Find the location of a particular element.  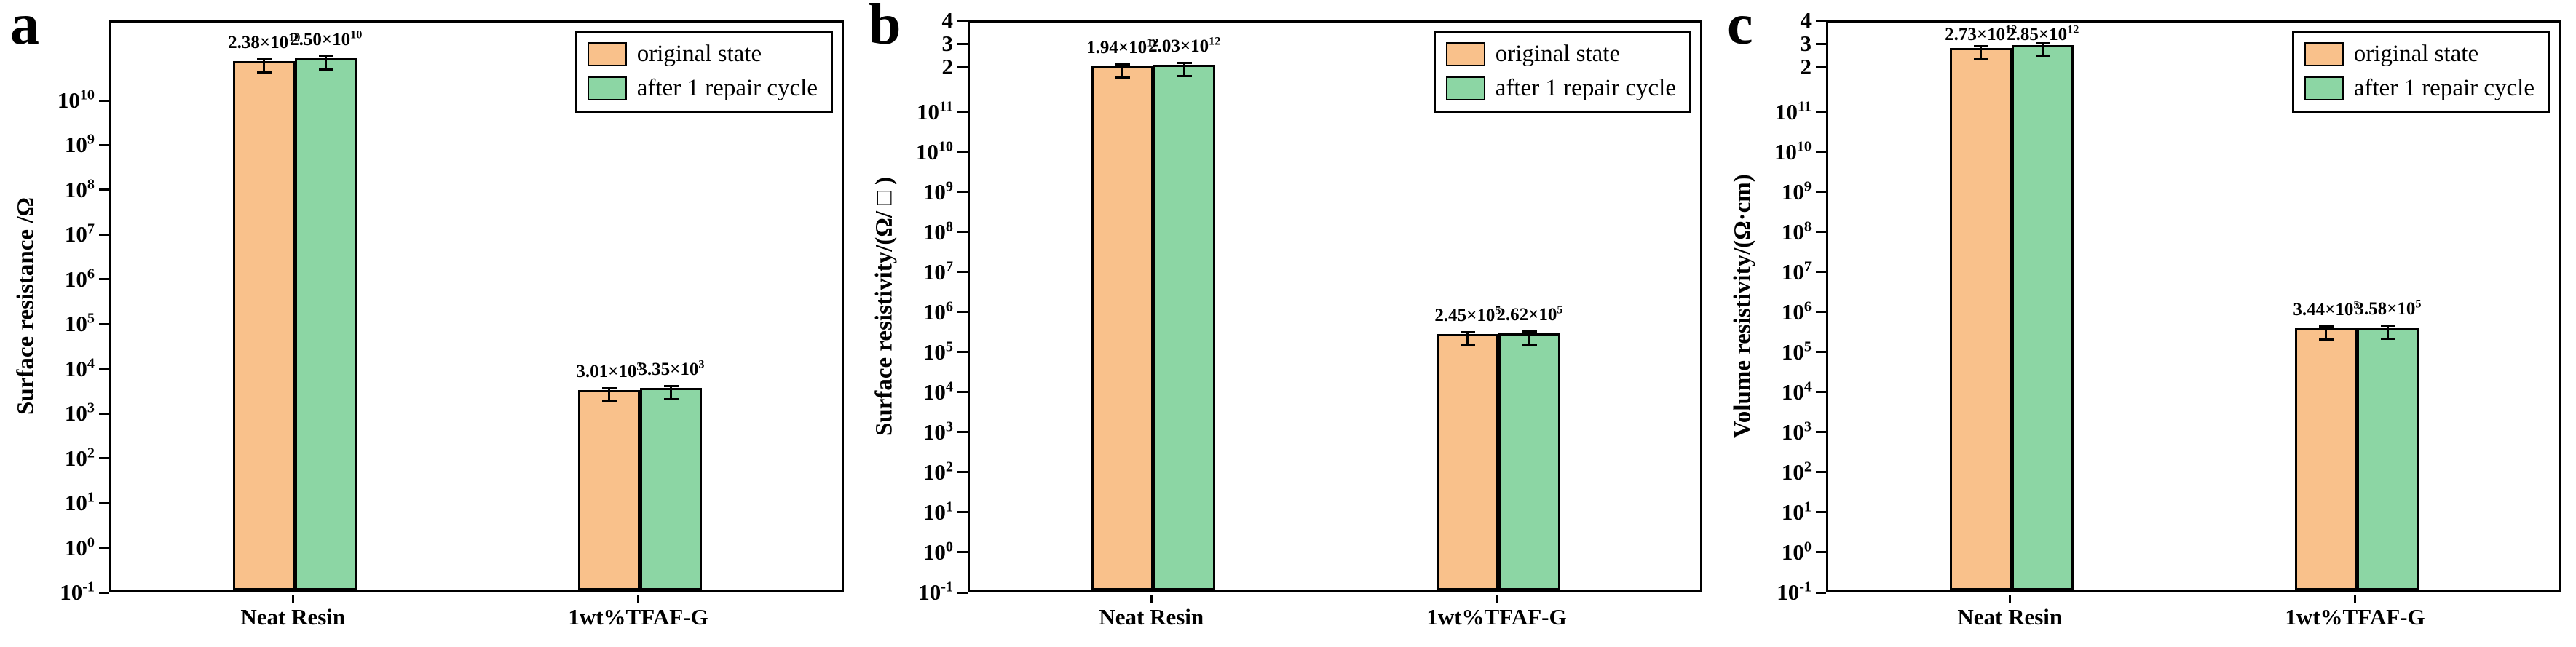

y-tick-label: 10⁻¹ is located at coordinates (77, 592).